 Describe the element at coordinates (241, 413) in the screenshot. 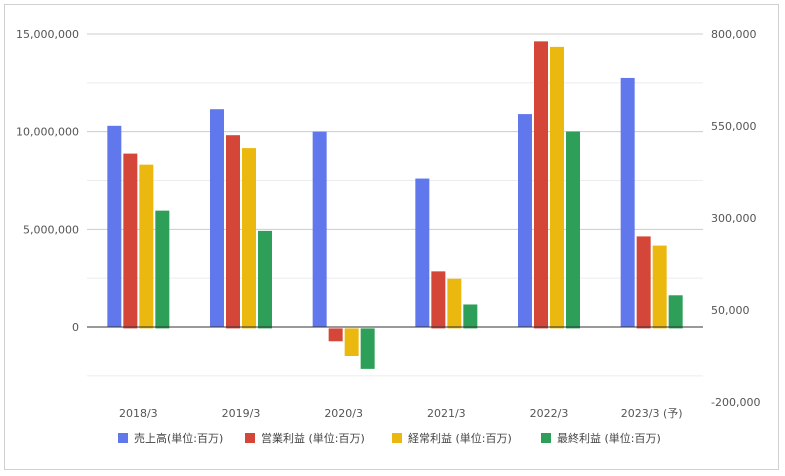

I see `x-tick-label: 2019/3` at that location.